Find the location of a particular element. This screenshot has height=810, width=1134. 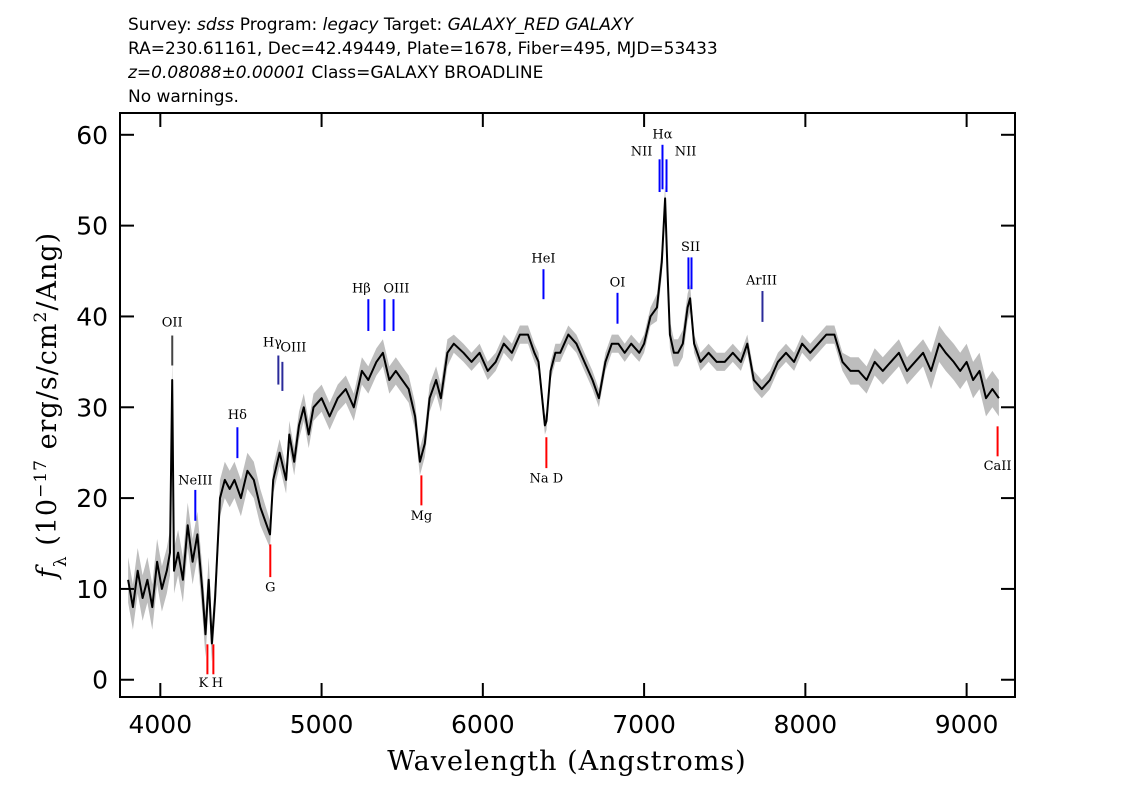

line-label: Mg is located at coordinates (422, 516).